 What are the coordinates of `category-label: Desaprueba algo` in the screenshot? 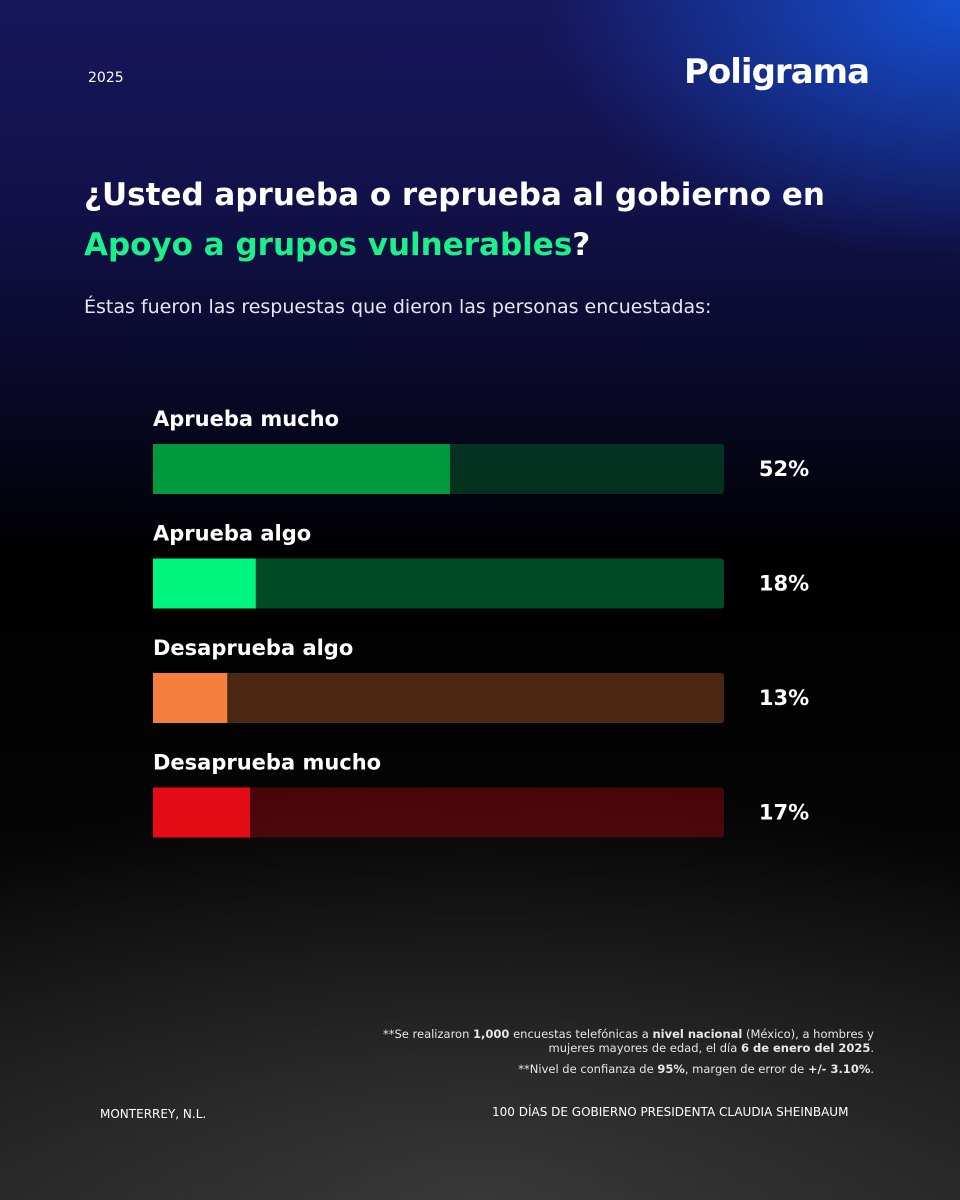 It's located at (253, 648).